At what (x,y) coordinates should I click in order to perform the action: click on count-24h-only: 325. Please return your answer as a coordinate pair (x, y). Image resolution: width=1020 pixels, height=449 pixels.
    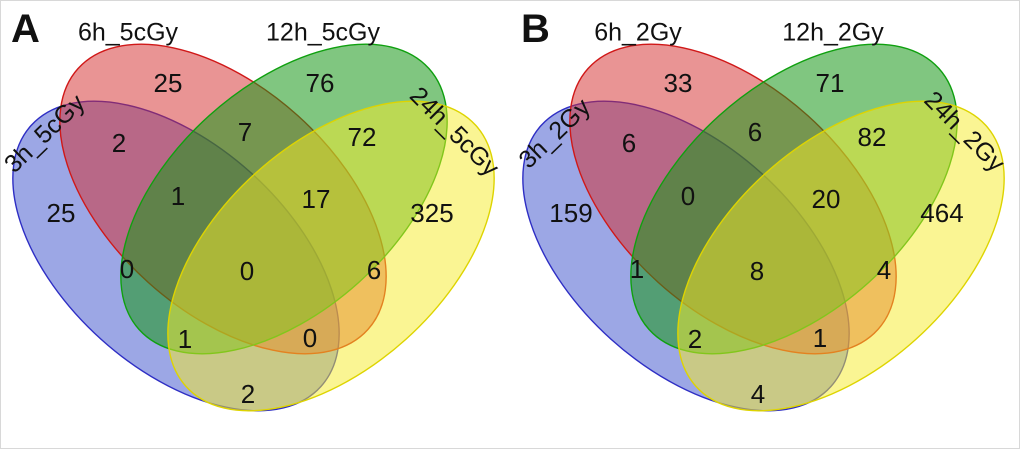
    Looking at the image, I should click on (432, 213).